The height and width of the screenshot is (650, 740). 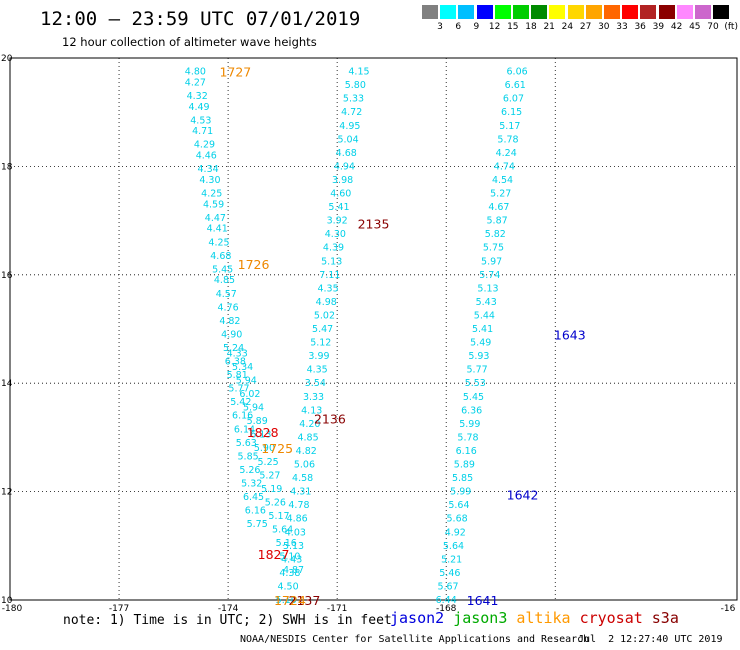 What do you see at coordinates (513, 99) in the screenshot?
I see `wave-height-point: 6.07` at bounding box center [513, 99].